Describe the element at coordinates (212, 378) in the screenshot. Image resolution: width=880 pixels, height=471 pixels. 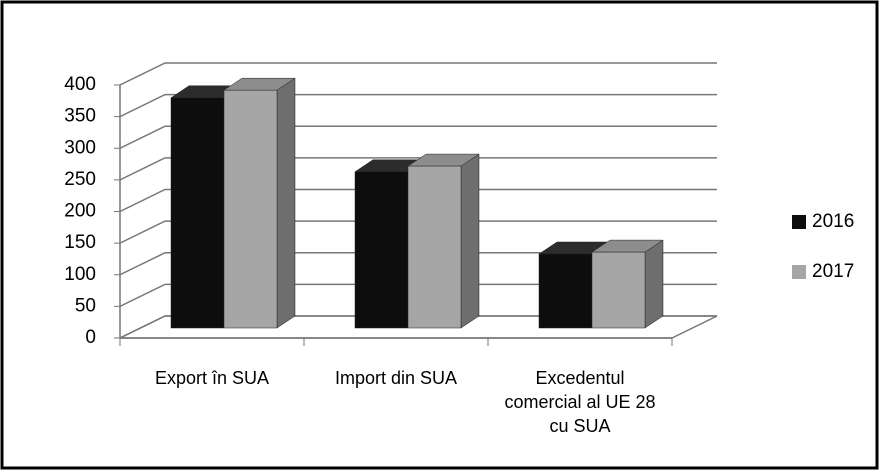
I see `x-tick-label: Export în SUA` at that location.